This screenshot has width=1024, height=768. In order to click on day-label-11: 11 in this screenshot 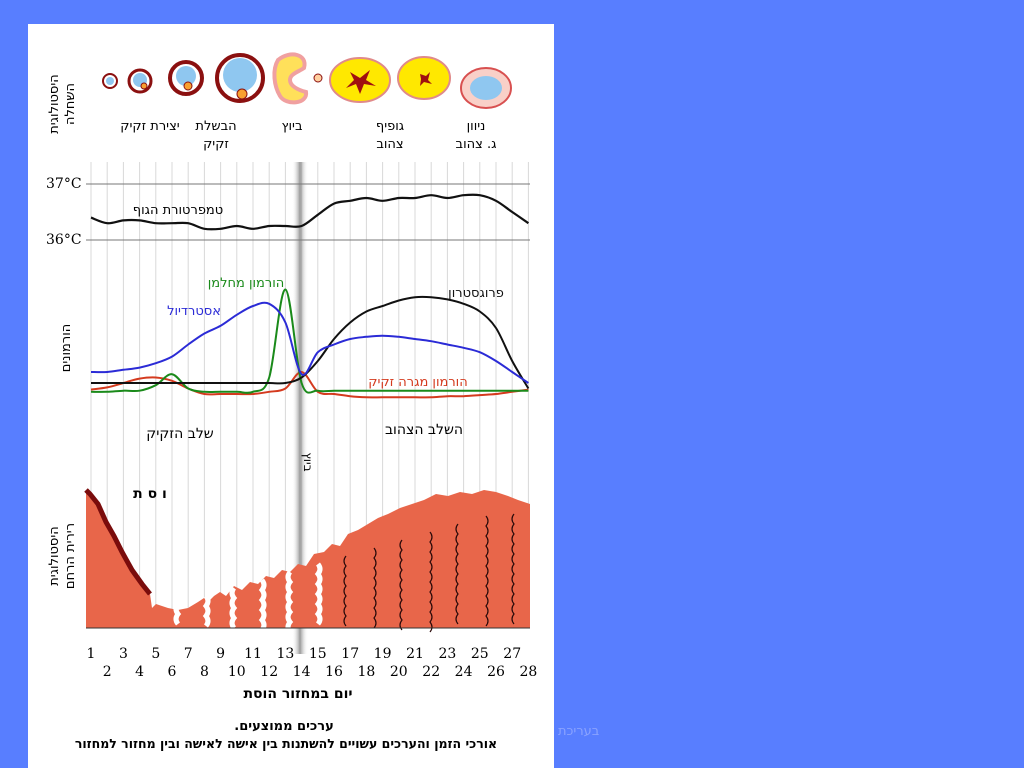, I will do `click(253, 654)`.